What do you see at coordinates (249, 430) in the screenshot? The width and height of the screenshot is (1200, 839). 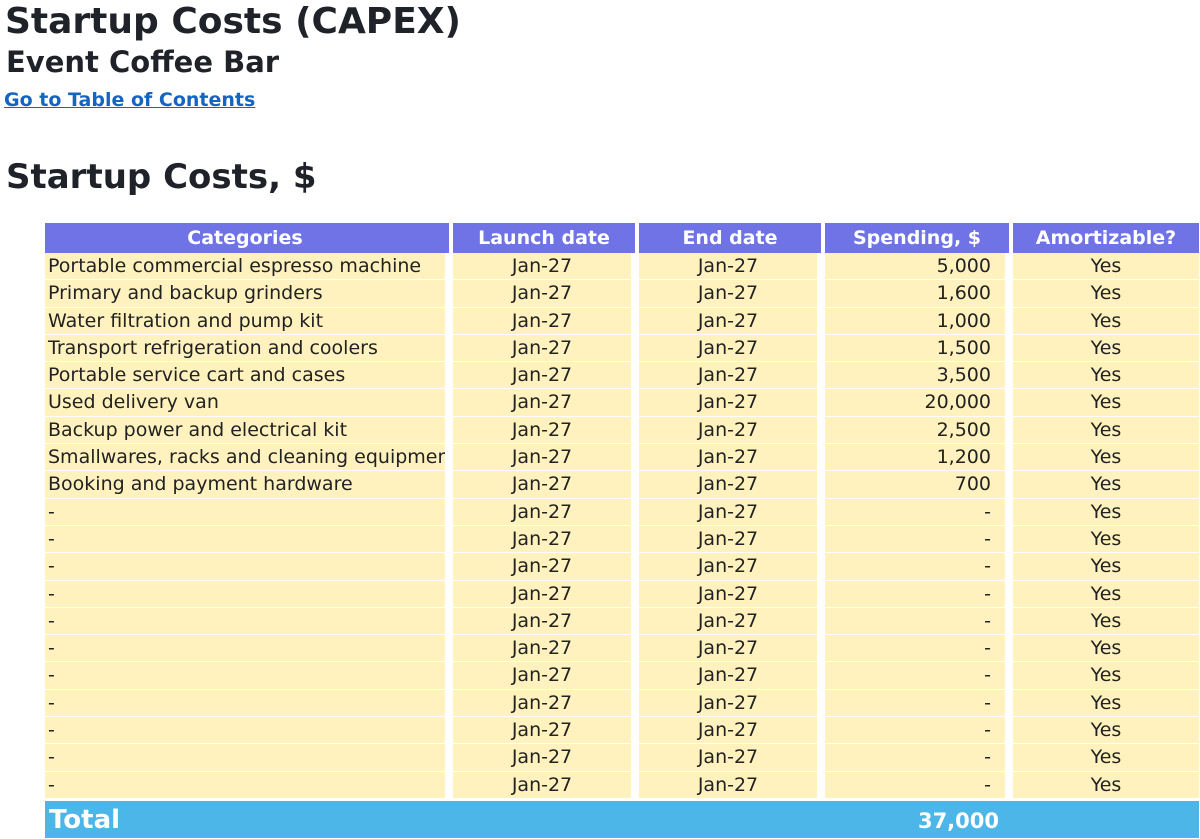 I see `category-cell: Backup power and electrical kit` at bounding box center [249, 430].